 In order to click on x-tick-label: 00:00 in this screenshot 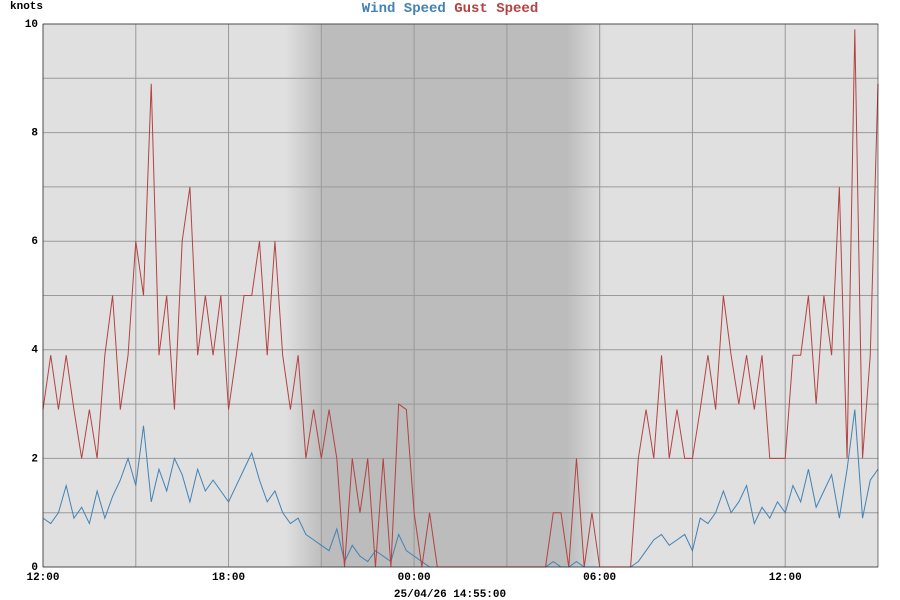, I will do `click(414, 578)`.